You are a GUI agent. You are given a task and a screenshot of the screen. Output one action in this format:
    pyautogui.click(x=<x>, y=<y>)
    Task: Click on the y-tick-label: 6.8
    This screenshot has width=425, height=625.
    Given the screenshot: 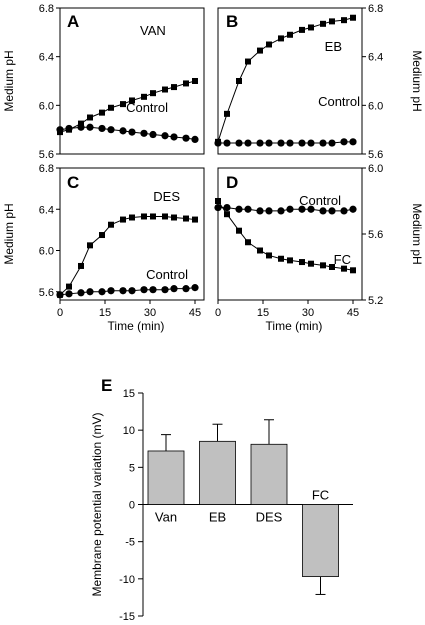 What is the action you would take?
    pyautogui.click(x=46, y=169)
    